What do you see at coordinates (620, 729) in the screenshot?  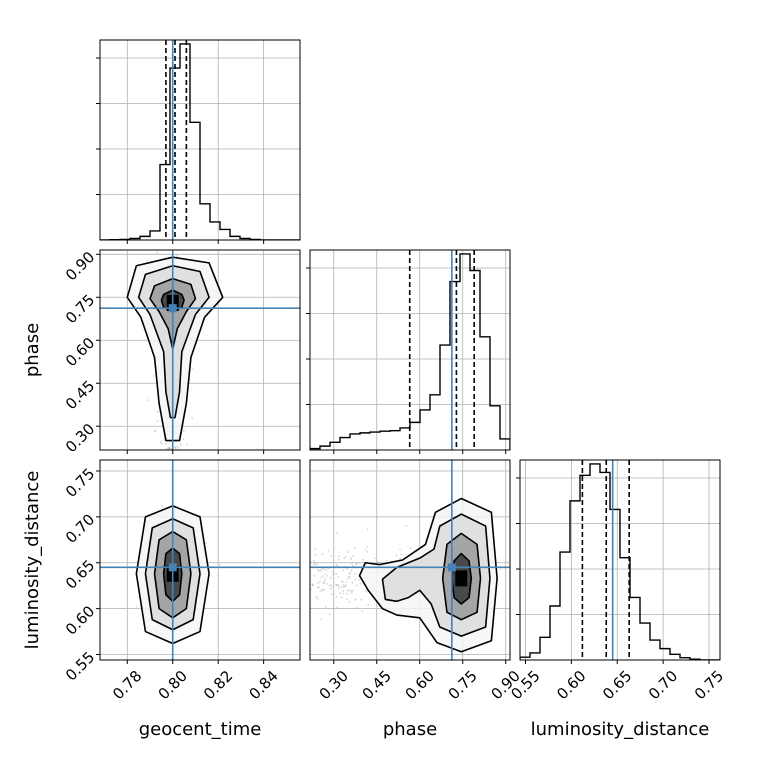 I see `x-axis-label: luminosity_distance` at bounding box center [620, 729].